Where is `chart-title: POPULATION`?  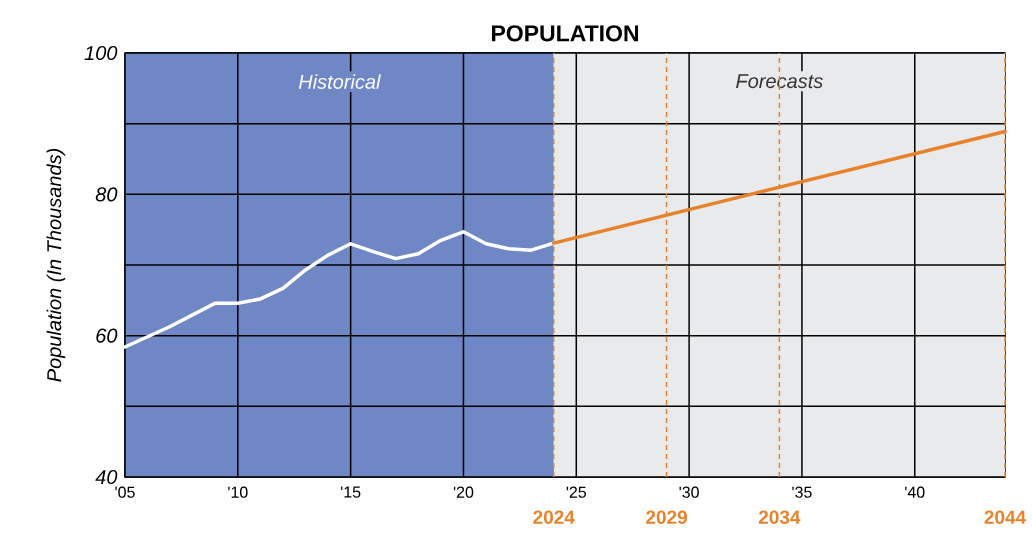
chart-title: POPULATION is located at coordinates (565, 33).